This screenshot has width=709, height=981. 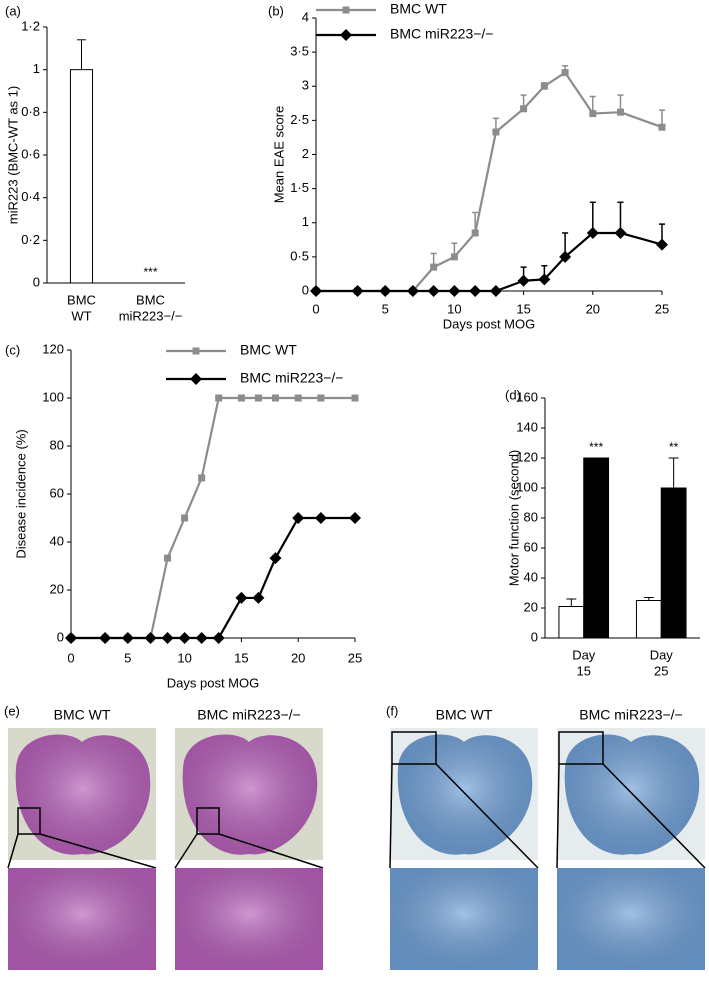 I want to click on legend-label: BMC miR223−/−, so click(x=441, y=34).